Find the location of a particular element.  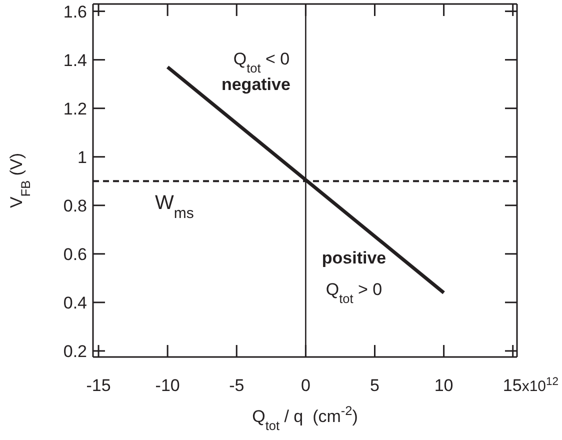

y-tick-label: 1.4 is located at coordinates (75, 60).